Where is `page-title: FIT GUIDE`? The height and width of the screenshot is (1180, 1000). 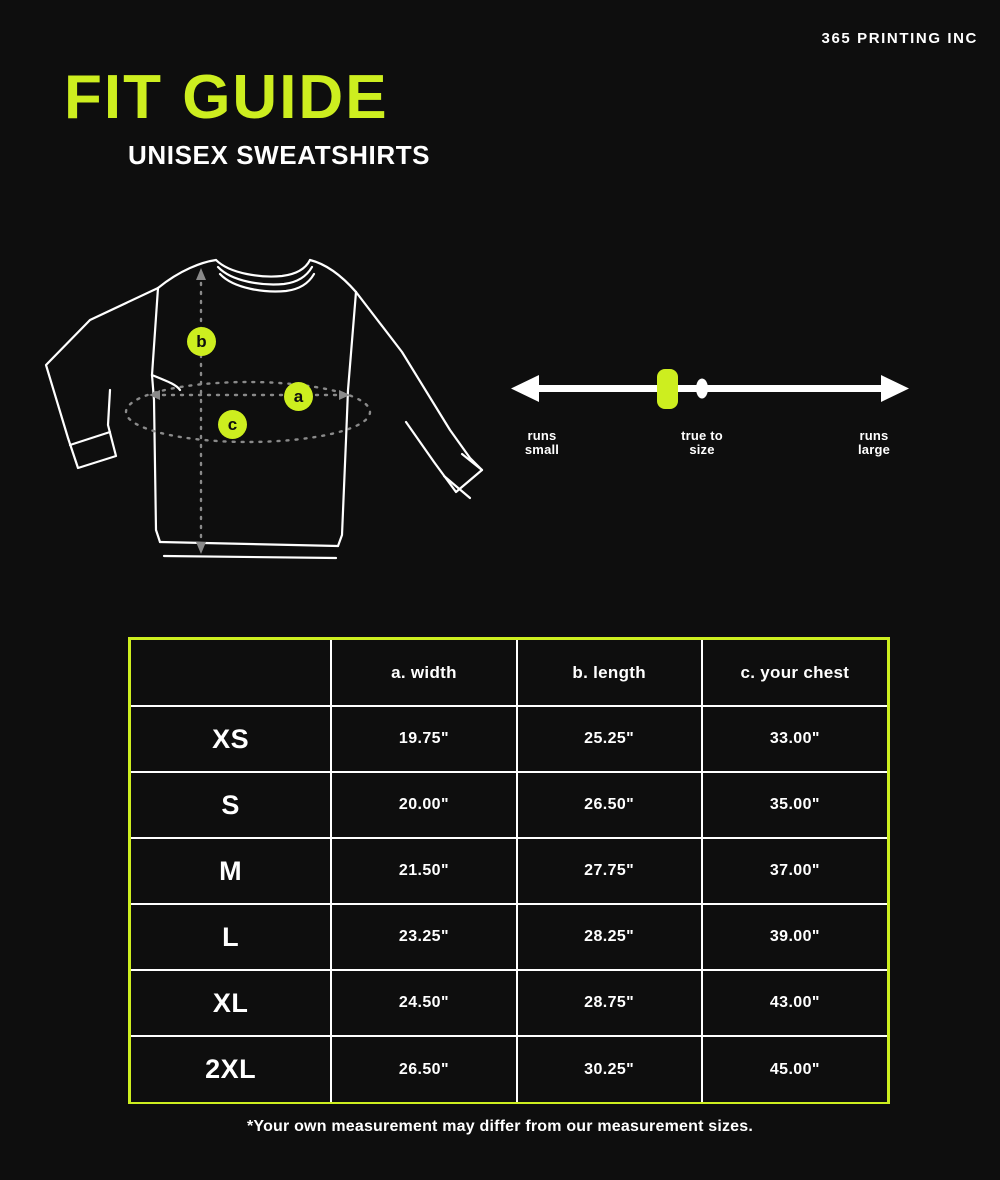 page-title: FIT GUIDE is located at coordinates (226, 97).